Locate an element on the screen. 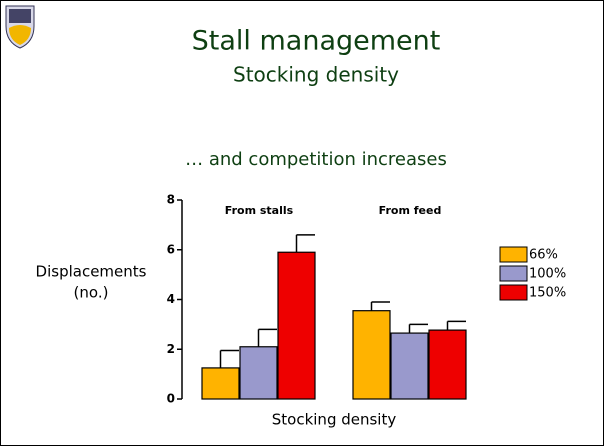 The image size is (604, 446). y-tick-label: 0 is located at coordinates (171, 399).